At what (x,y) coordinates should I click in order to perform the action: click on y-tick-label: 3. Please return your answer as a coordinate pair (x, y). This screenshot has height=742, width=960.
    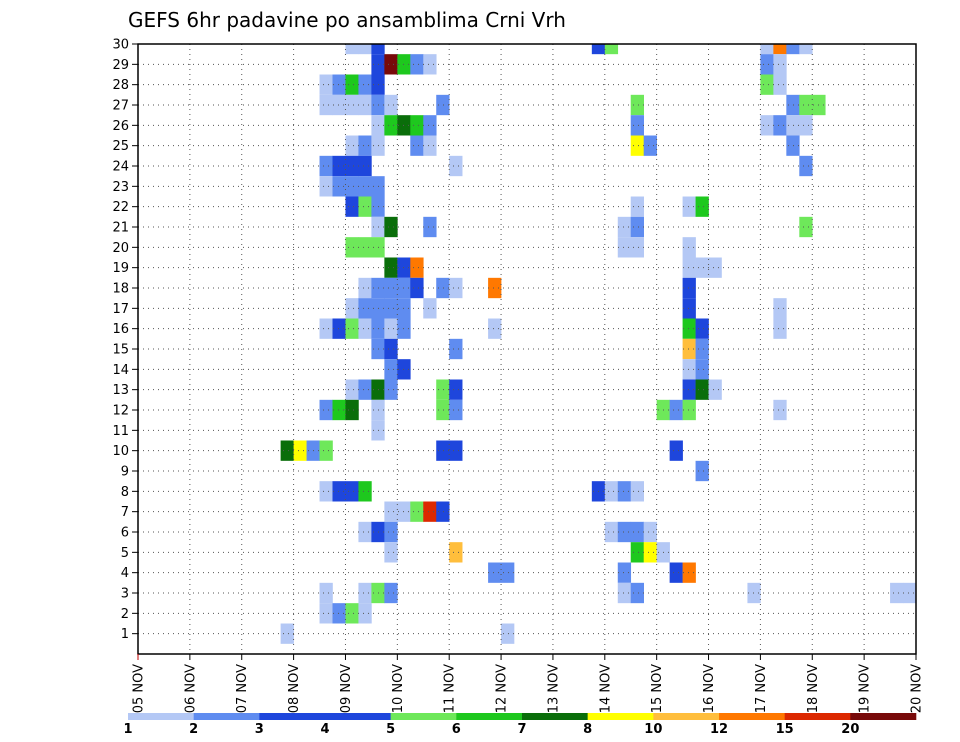
    Looking at the image, I should click on (125, 594).